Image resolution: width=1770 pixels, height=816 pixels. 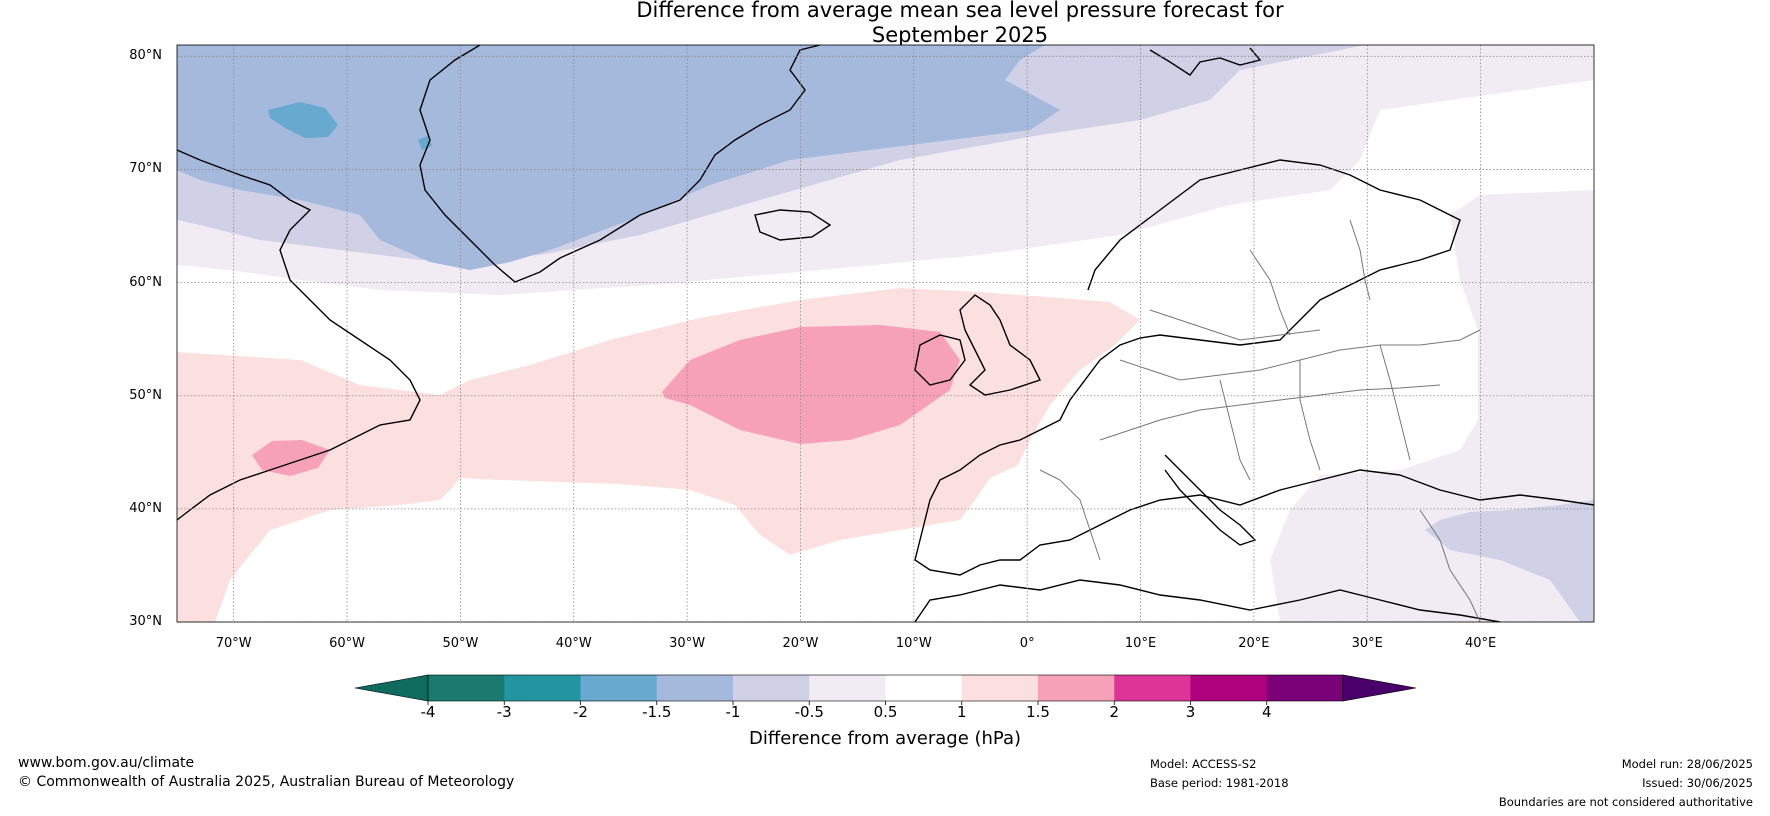 I want to click on colorbar-under-triangle, so click(x=391, y=688).